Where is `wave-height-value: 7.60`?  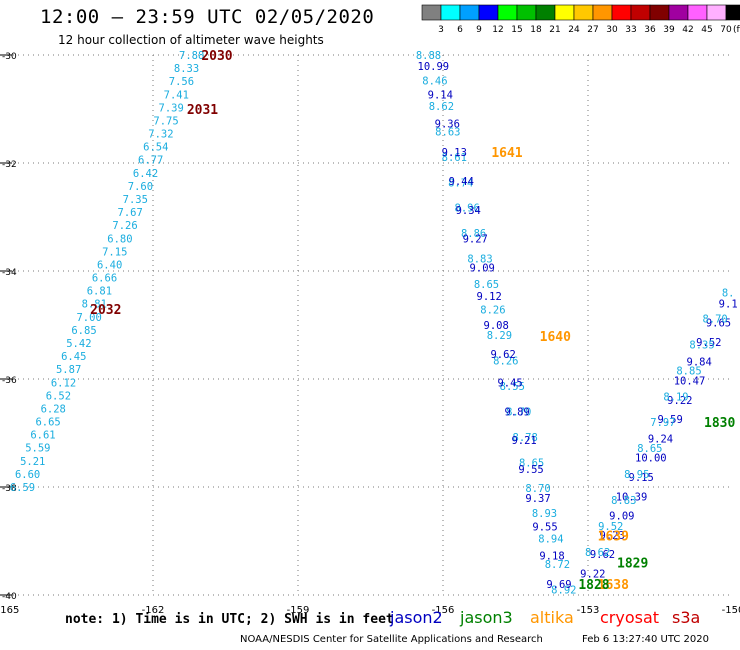
wave-height-value: 7.60 is located at coordinates (140, 187).